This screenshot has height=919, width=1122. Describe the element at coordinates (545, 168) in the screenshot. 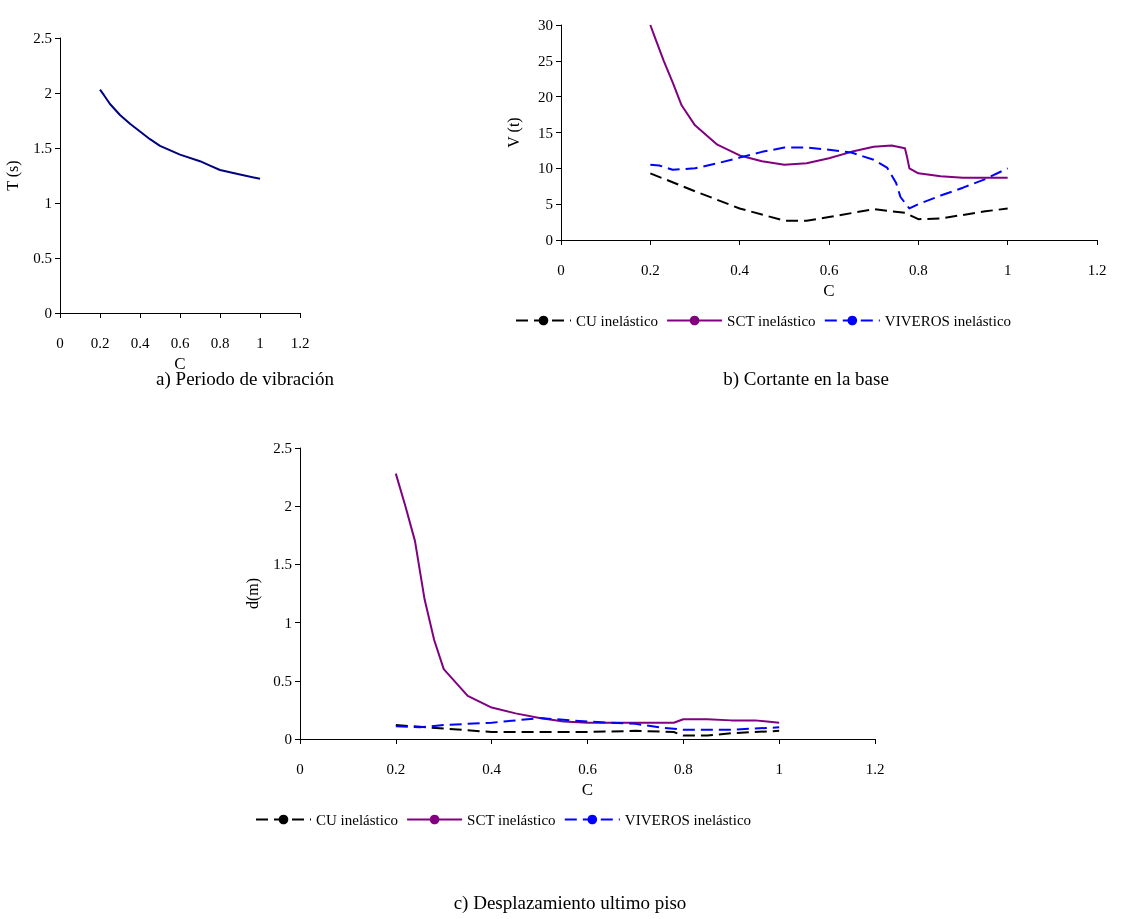

I see `y-tick-label: 10` at that location.